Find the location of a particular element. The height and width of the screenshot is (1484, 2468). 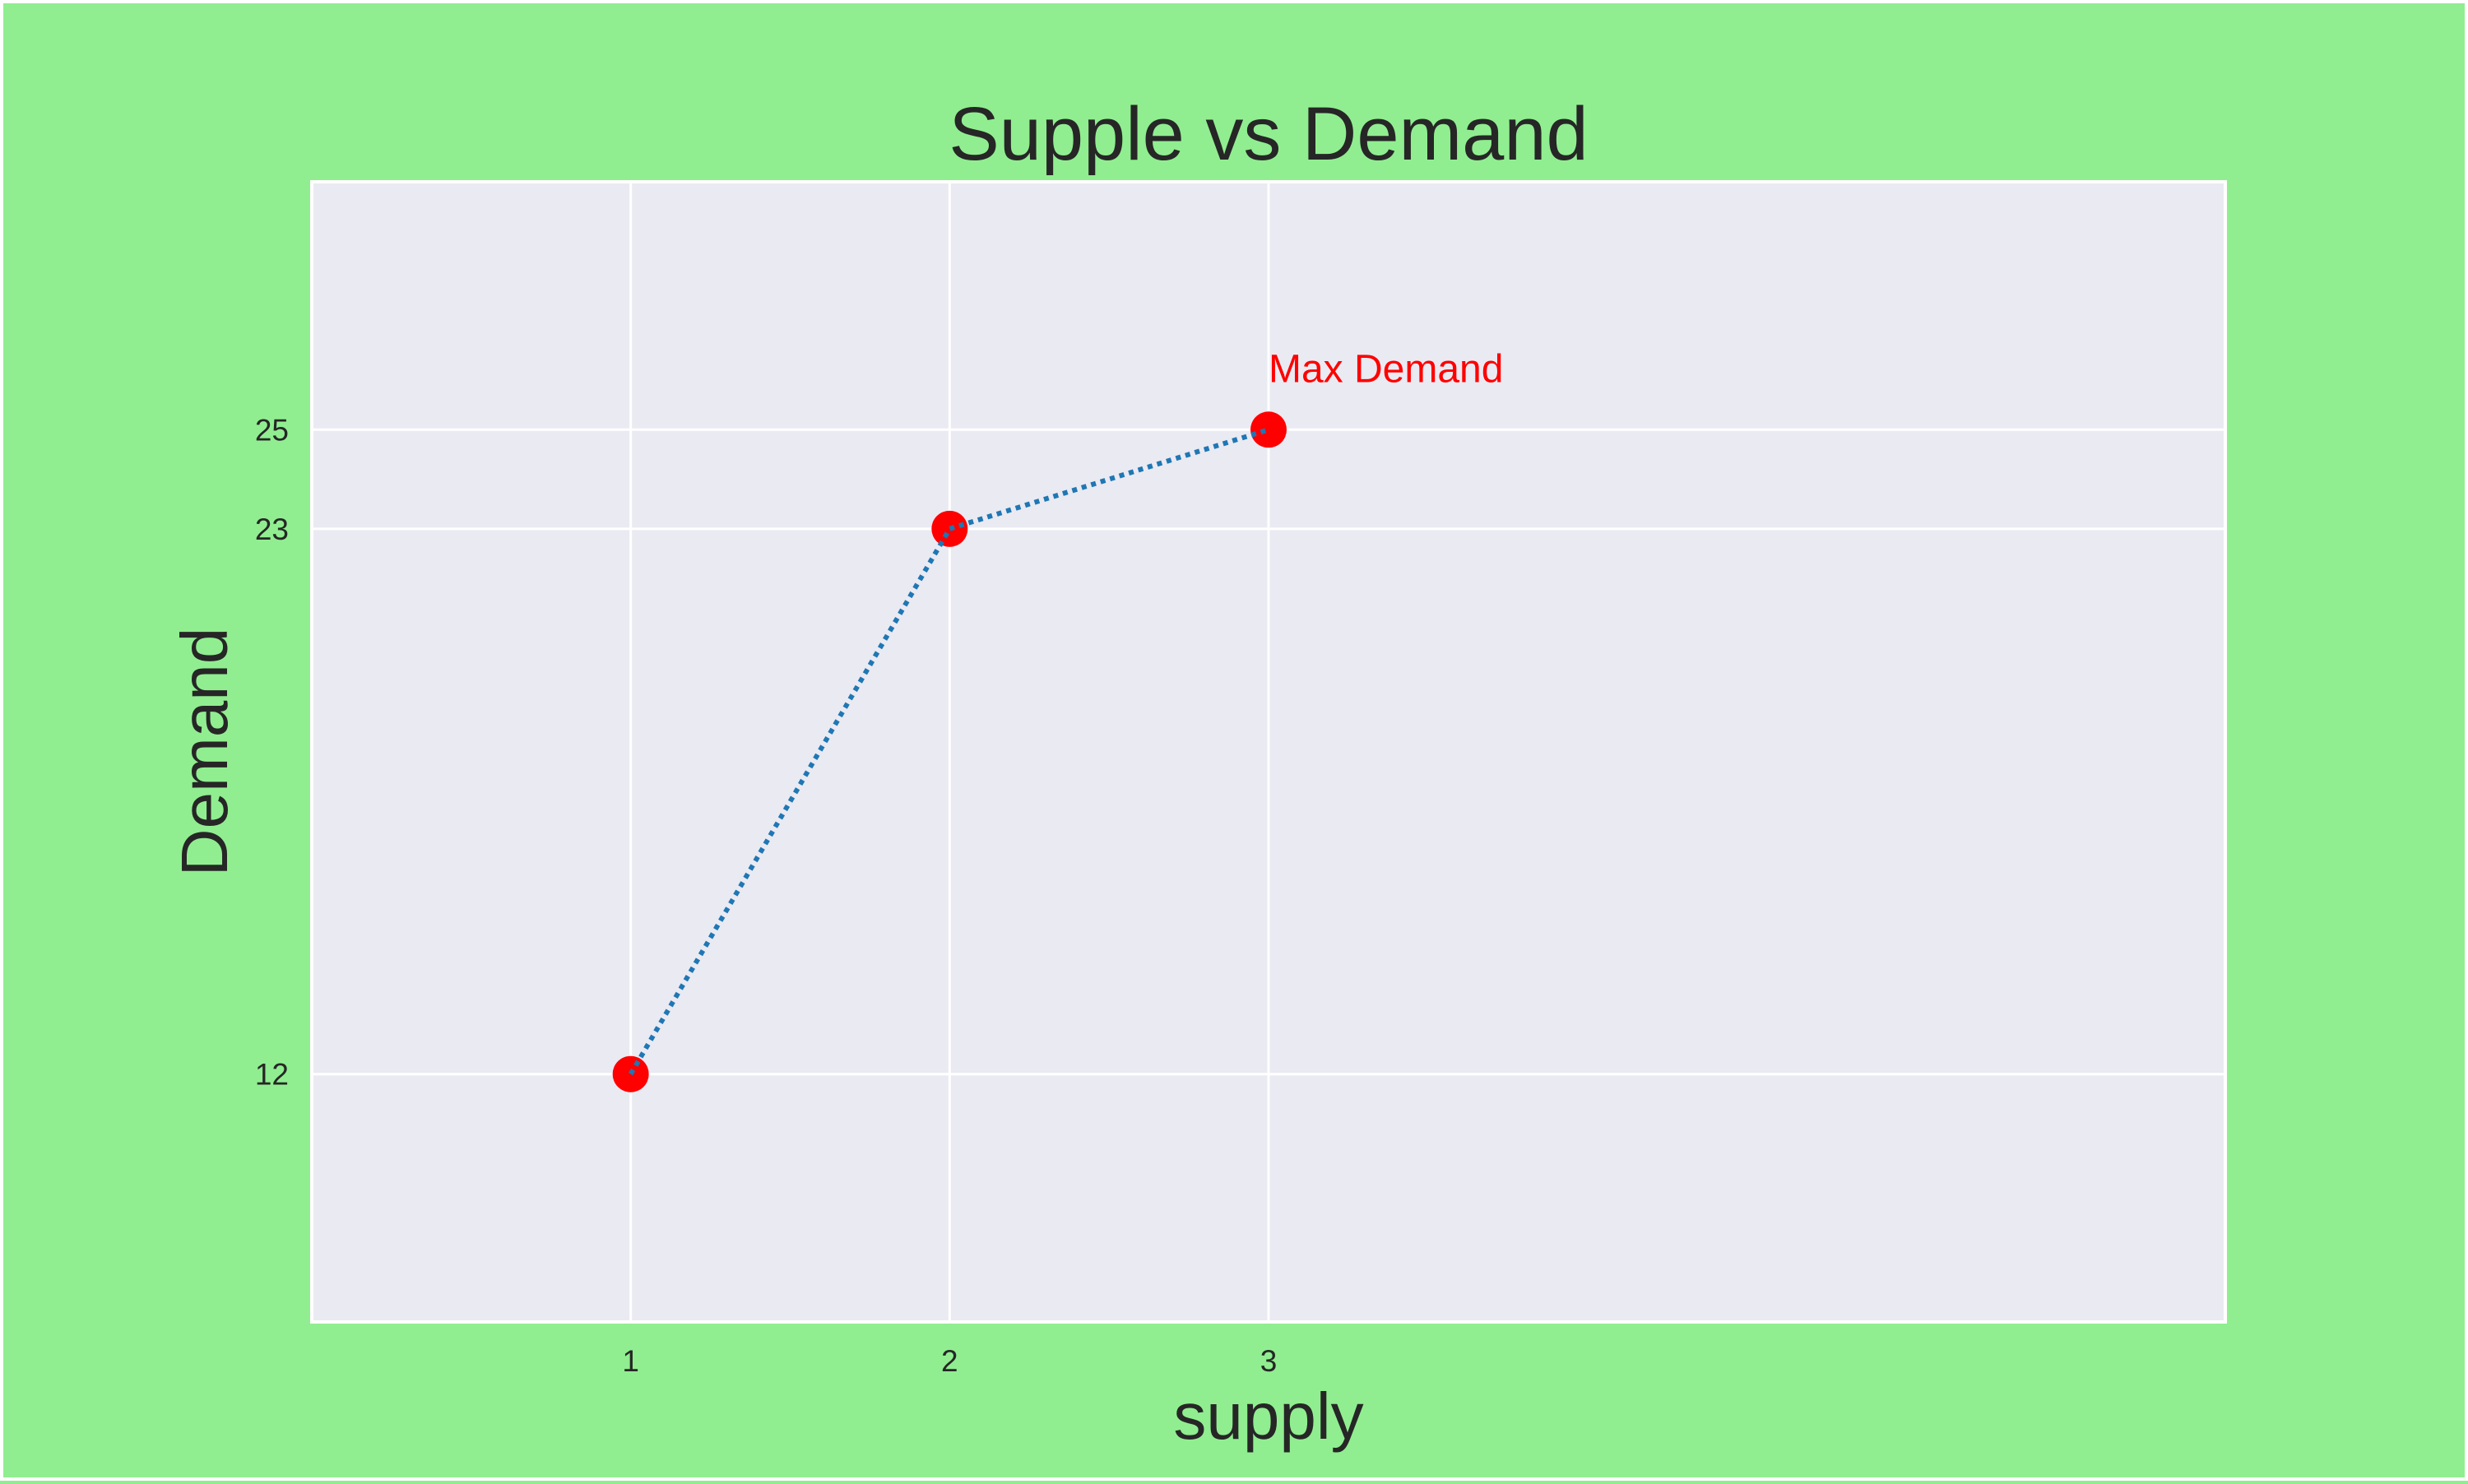

max-demand-annotation: Max Demand is located at coordinates (1386, 369).